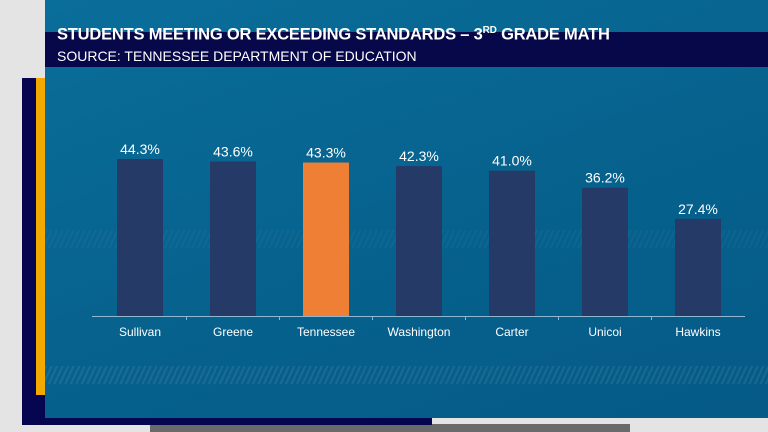 Image resolution: width=768 pixels, height=432 pixels. I want to click on bottom-gray-band, so click(390, 428).